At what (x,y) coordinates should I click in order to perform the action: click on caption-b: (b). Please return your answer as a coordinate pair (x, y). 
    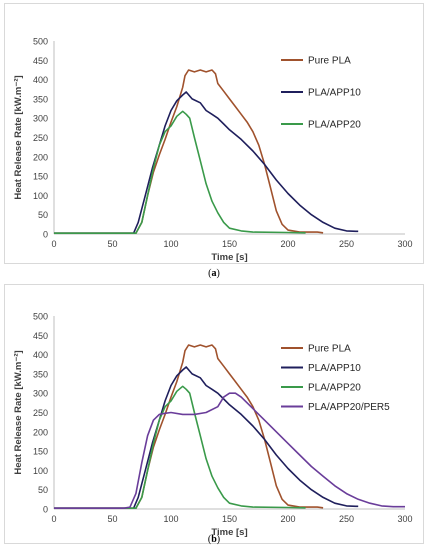
    Looking at the image, I should click on (214, 539).